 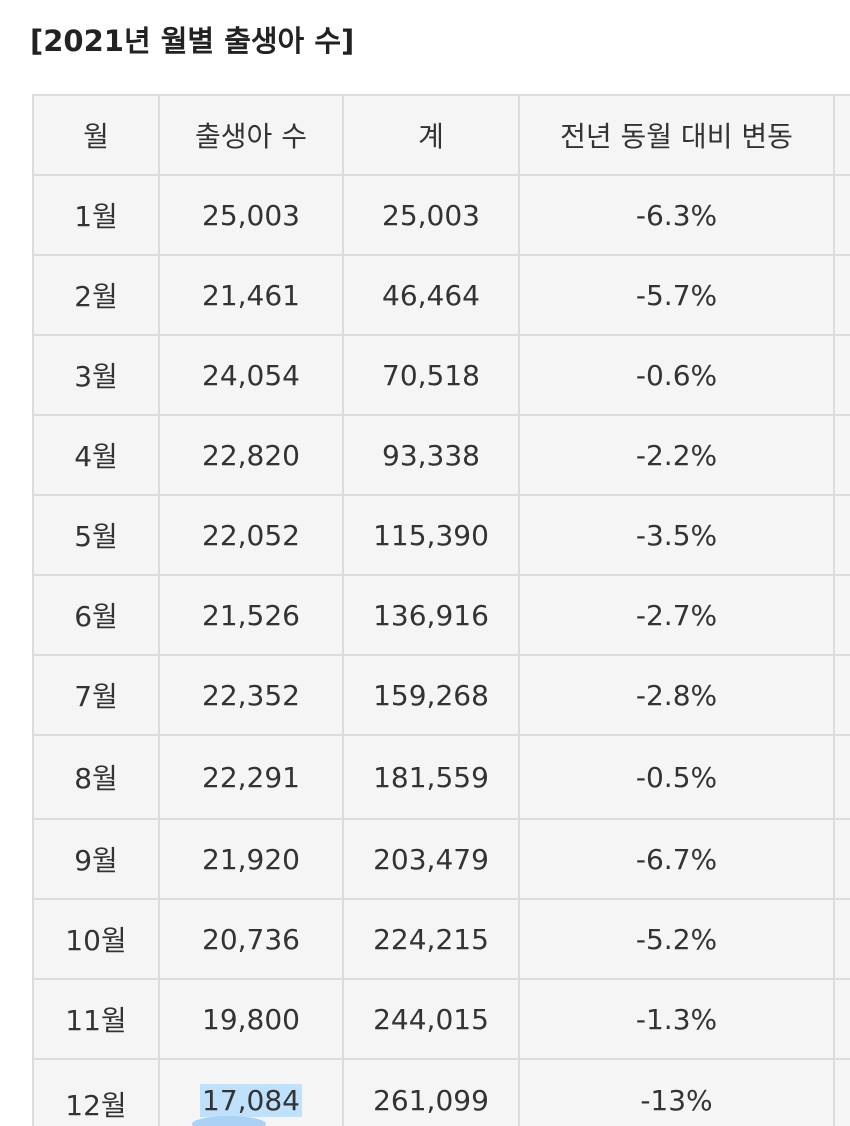 I want to click on cell-births: 22,291, so click(x=251, y=777).